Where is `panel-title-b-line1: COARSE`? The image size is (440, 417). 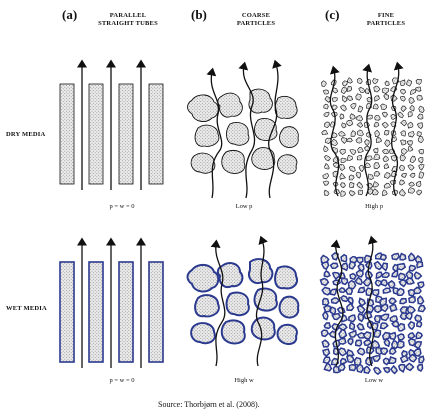 panel-title-b-line1: COARSE is located at coordinates (256, 15).